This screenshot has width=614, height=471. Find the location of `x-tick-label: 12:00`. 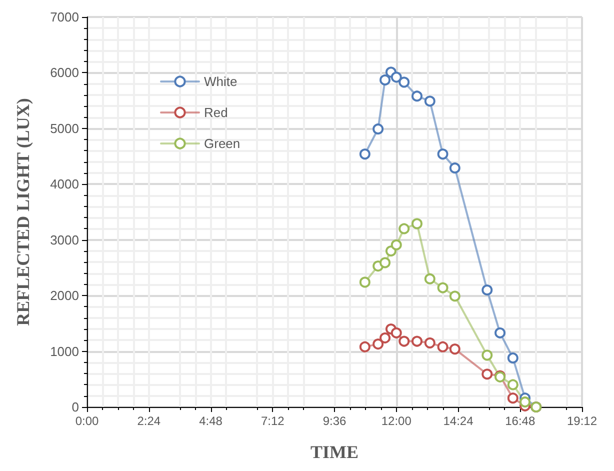

x-tick-label: 12:00 is located at coordinates (396, 421).